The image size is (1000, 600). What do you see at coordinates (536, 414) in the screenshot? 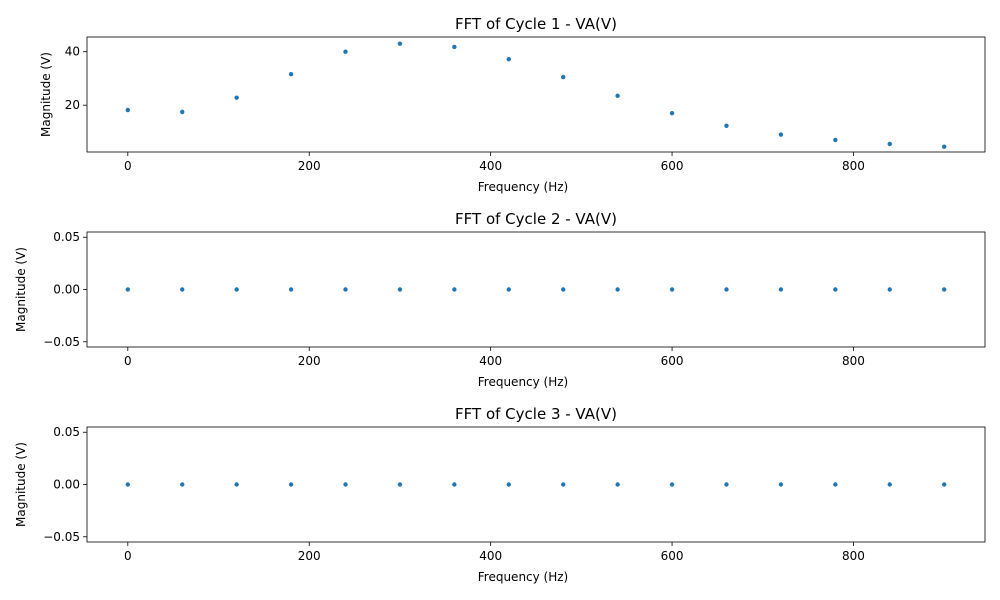
I see `chart-title: FFT of Cycle 3 - VA(V)` at bounding box center [536, 414].